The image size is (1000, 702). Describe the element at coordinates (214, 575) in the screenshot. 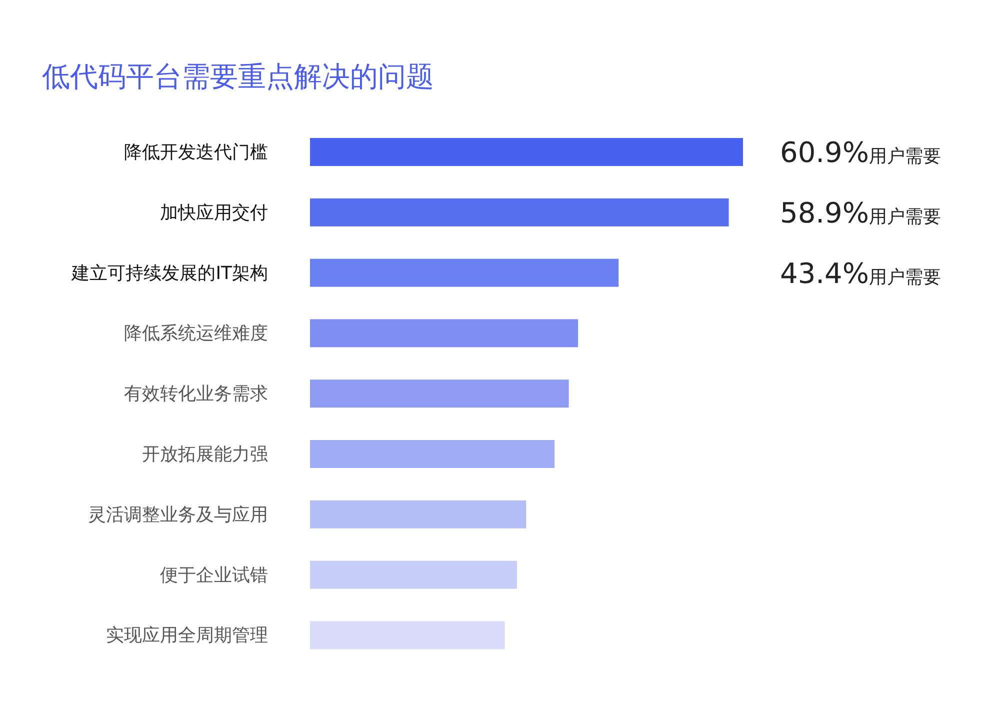

I see `y-tick-label: 便于企业试错` at that location.